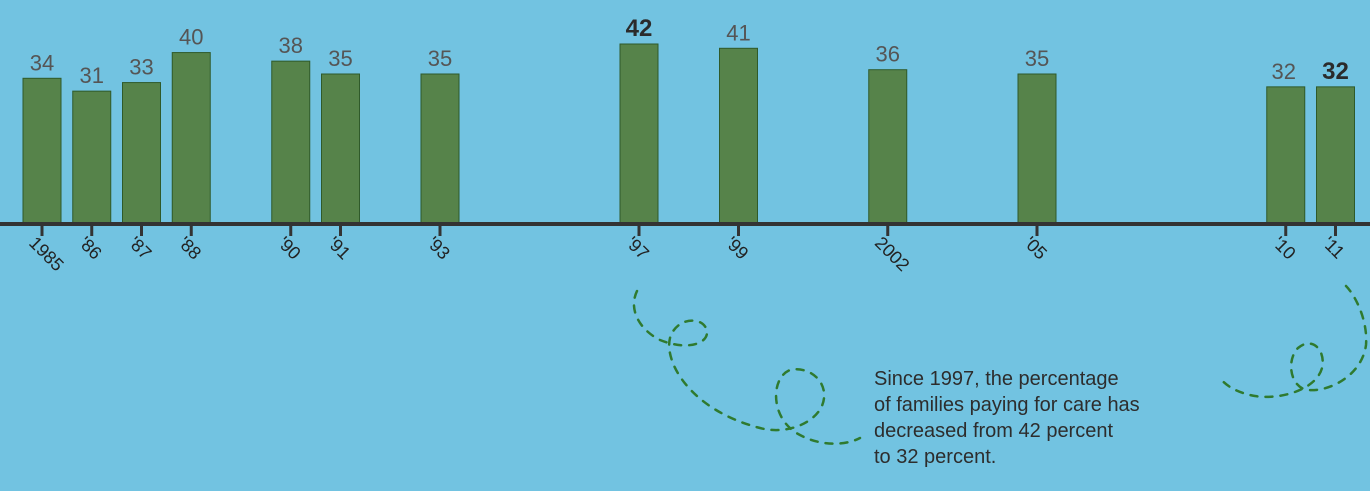 Image resolution: width=1370 pixels, height=491 pixels. Describe the element at coordinates (189, 248) in the screenshot. I see `tick-label: '88` at that location.